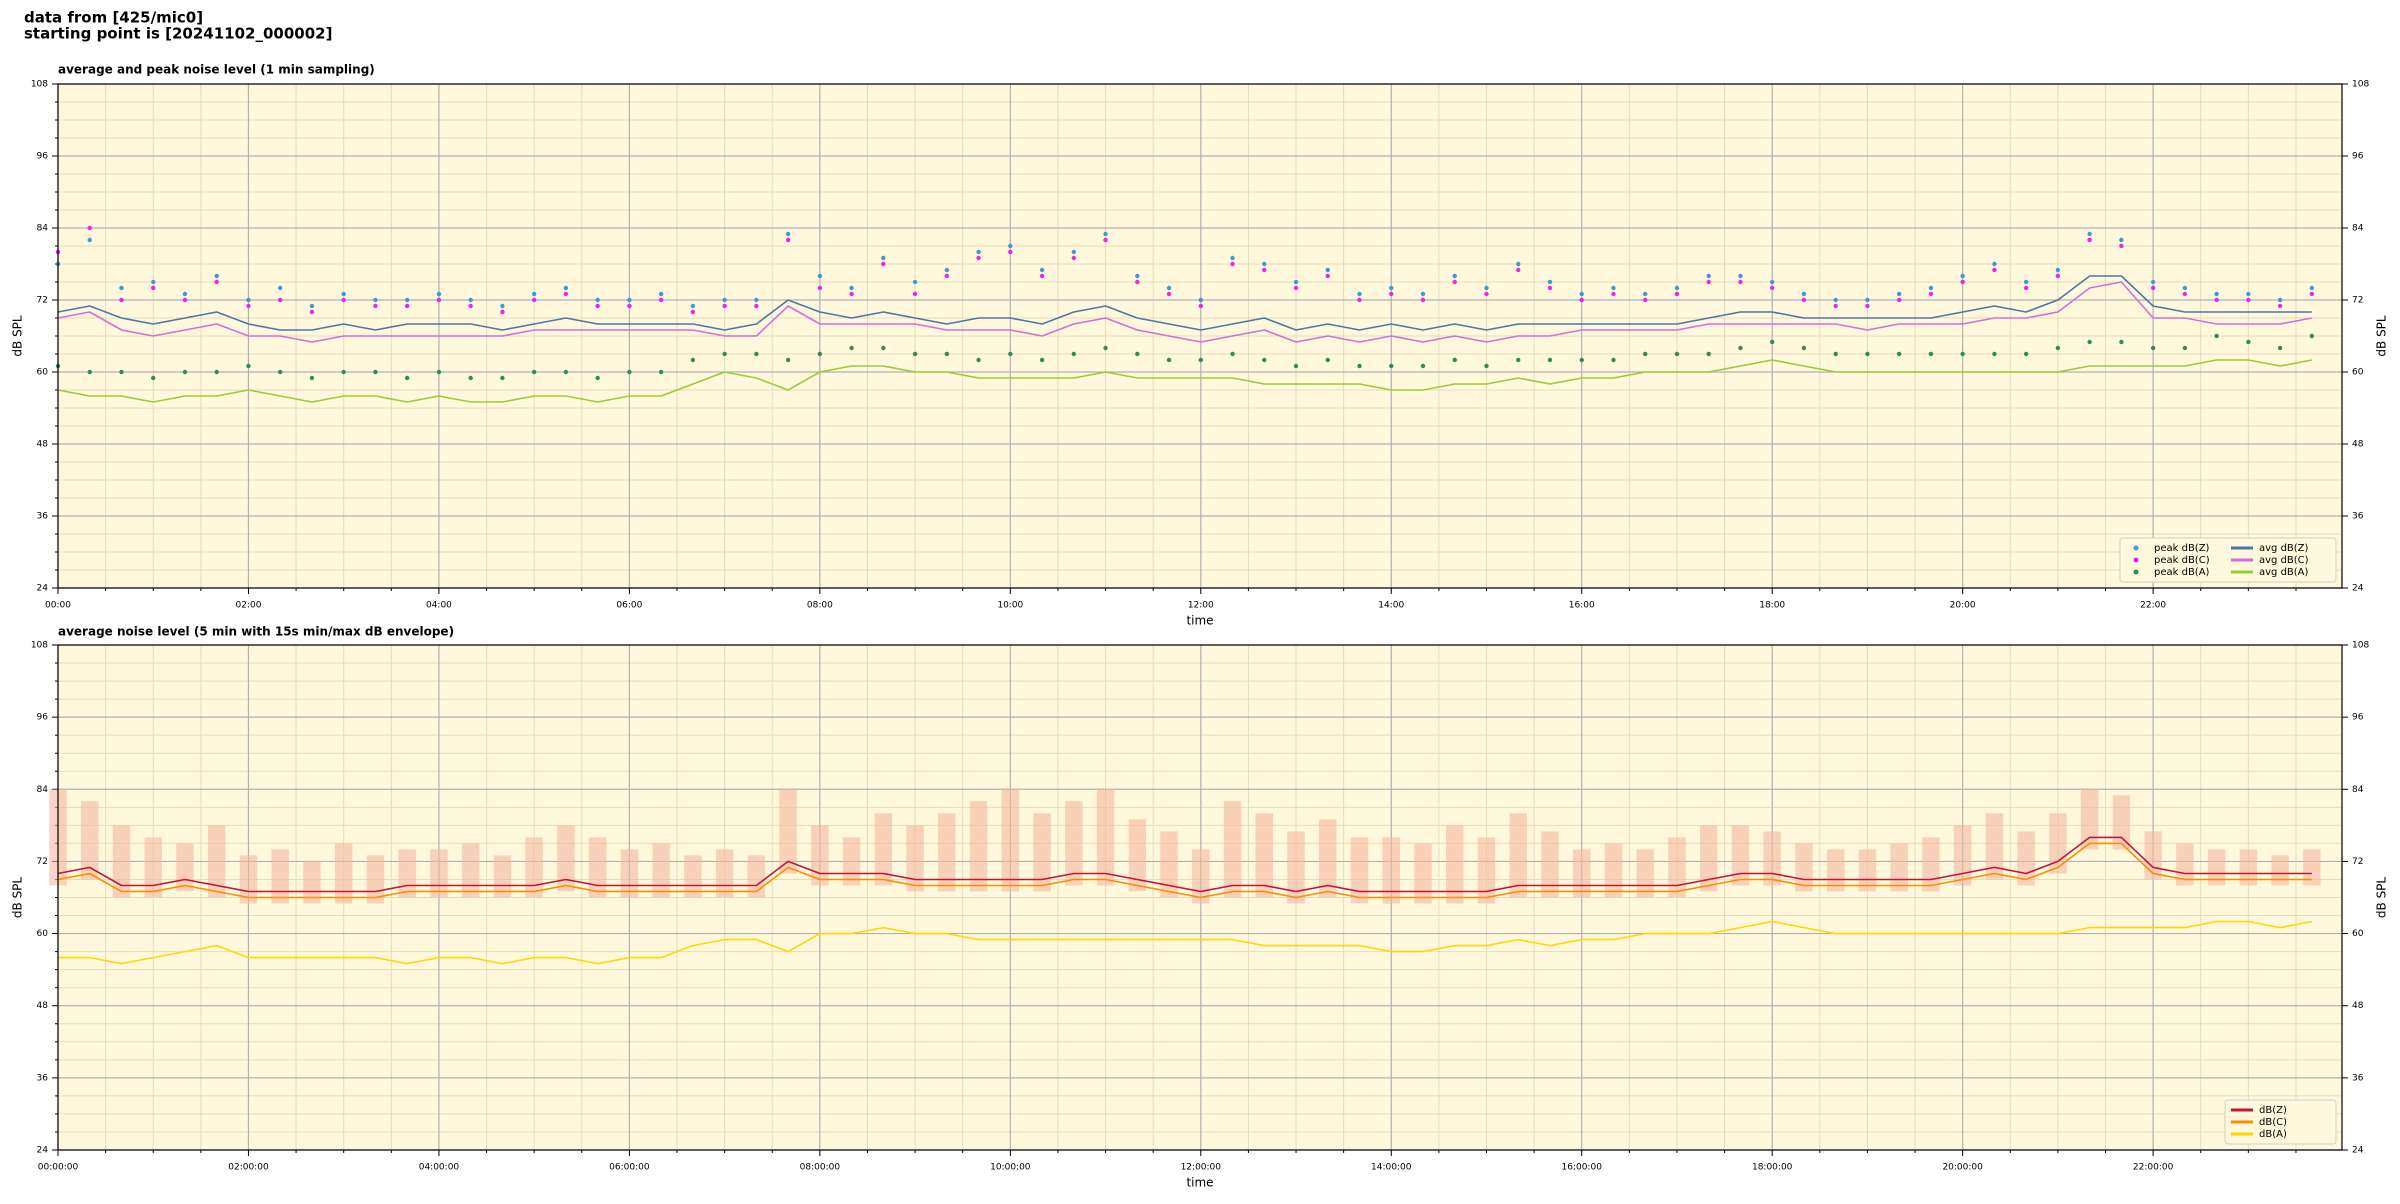  I want to click on legend: dB(Z)dB(C)dB(A), so click(2280, 1122).